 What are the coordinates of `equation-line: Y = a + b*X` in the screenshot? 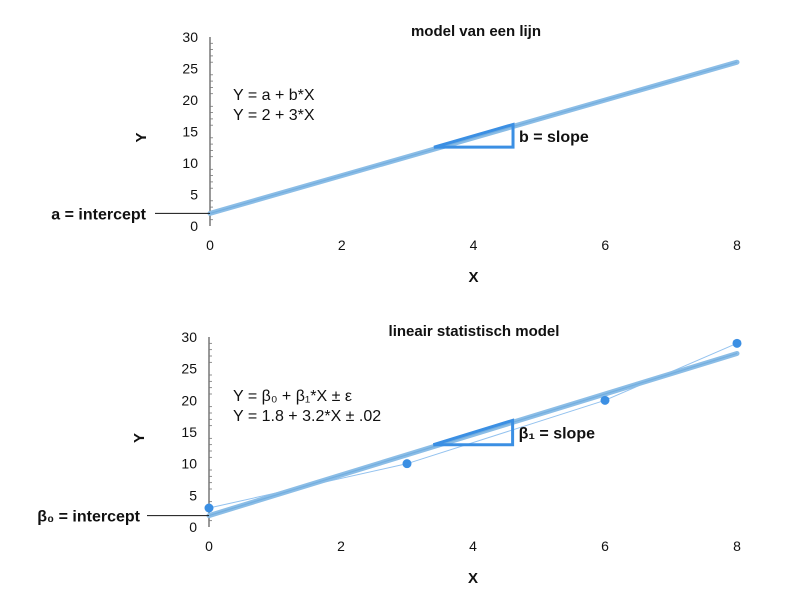 It's located at (274, 95).